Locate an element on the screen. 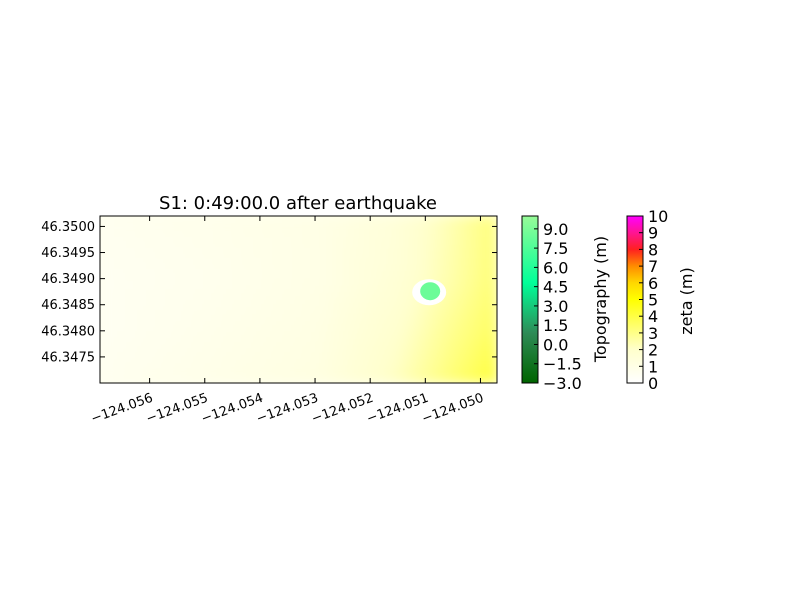 The image size is (800, 600). x-tick-label: −124.056 is located at coordinates (122, 409).